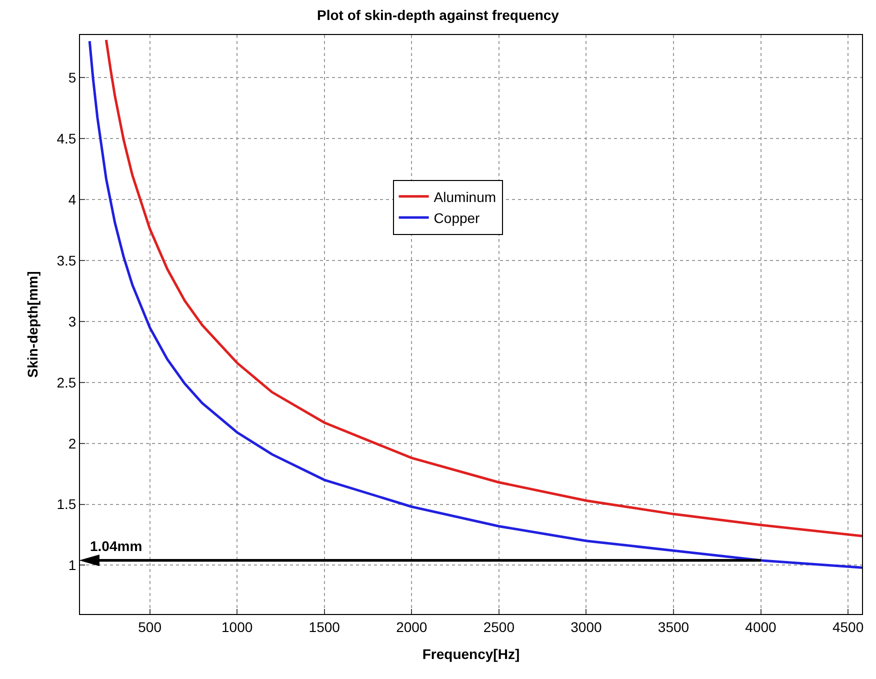 The height and width of the screenshot is (679, 876). Describe the element at coordinates (237, 626) in the screenshot. I see `x-tick-label: 1000` at that location.